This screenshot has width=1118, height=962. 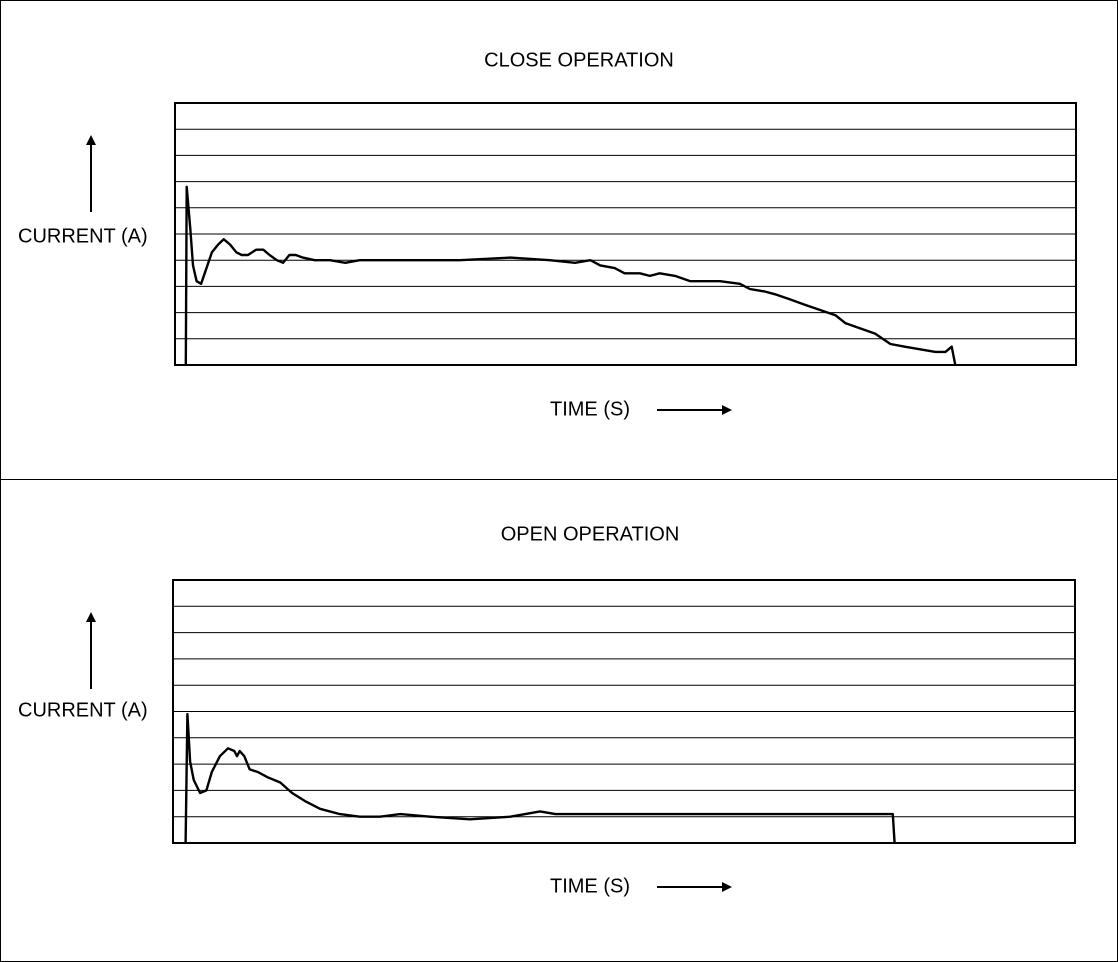 I want to click on chart-title: CLOSE OPERATION, so click(x=579, y=60).